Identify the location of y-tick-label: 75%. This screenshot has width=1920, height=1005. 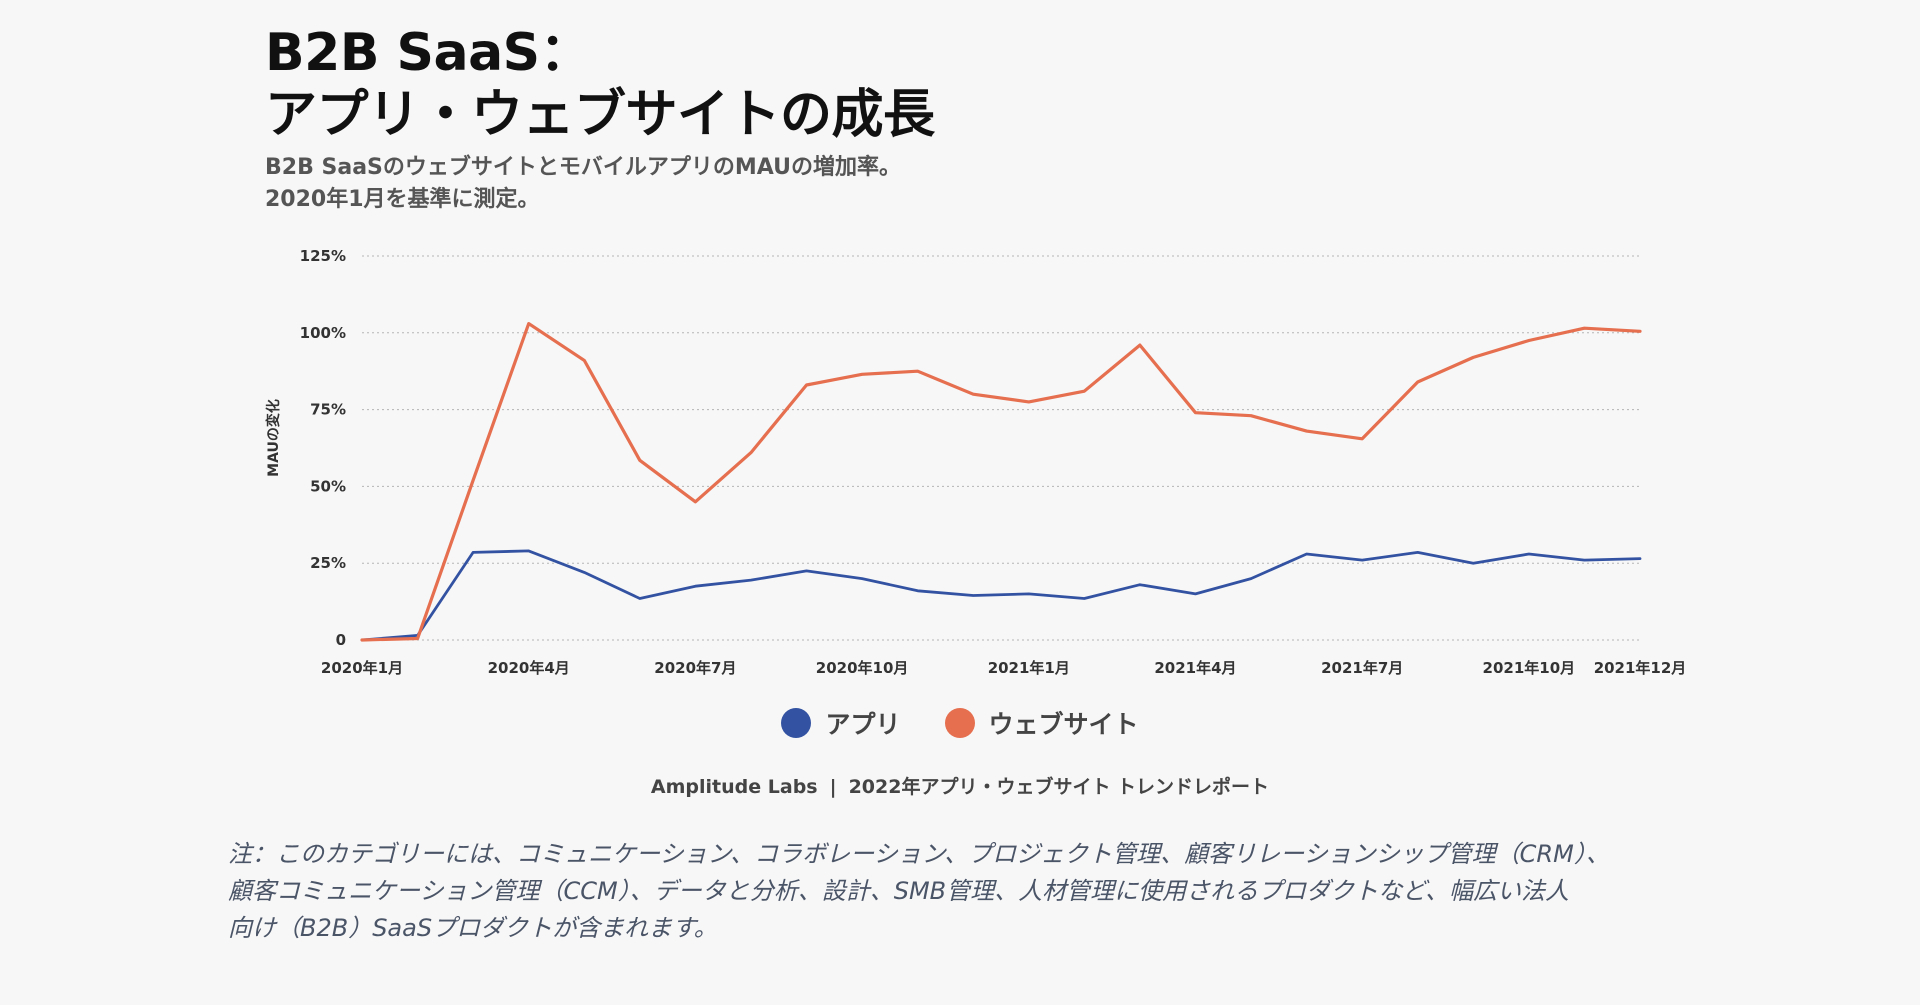
(328, 410).